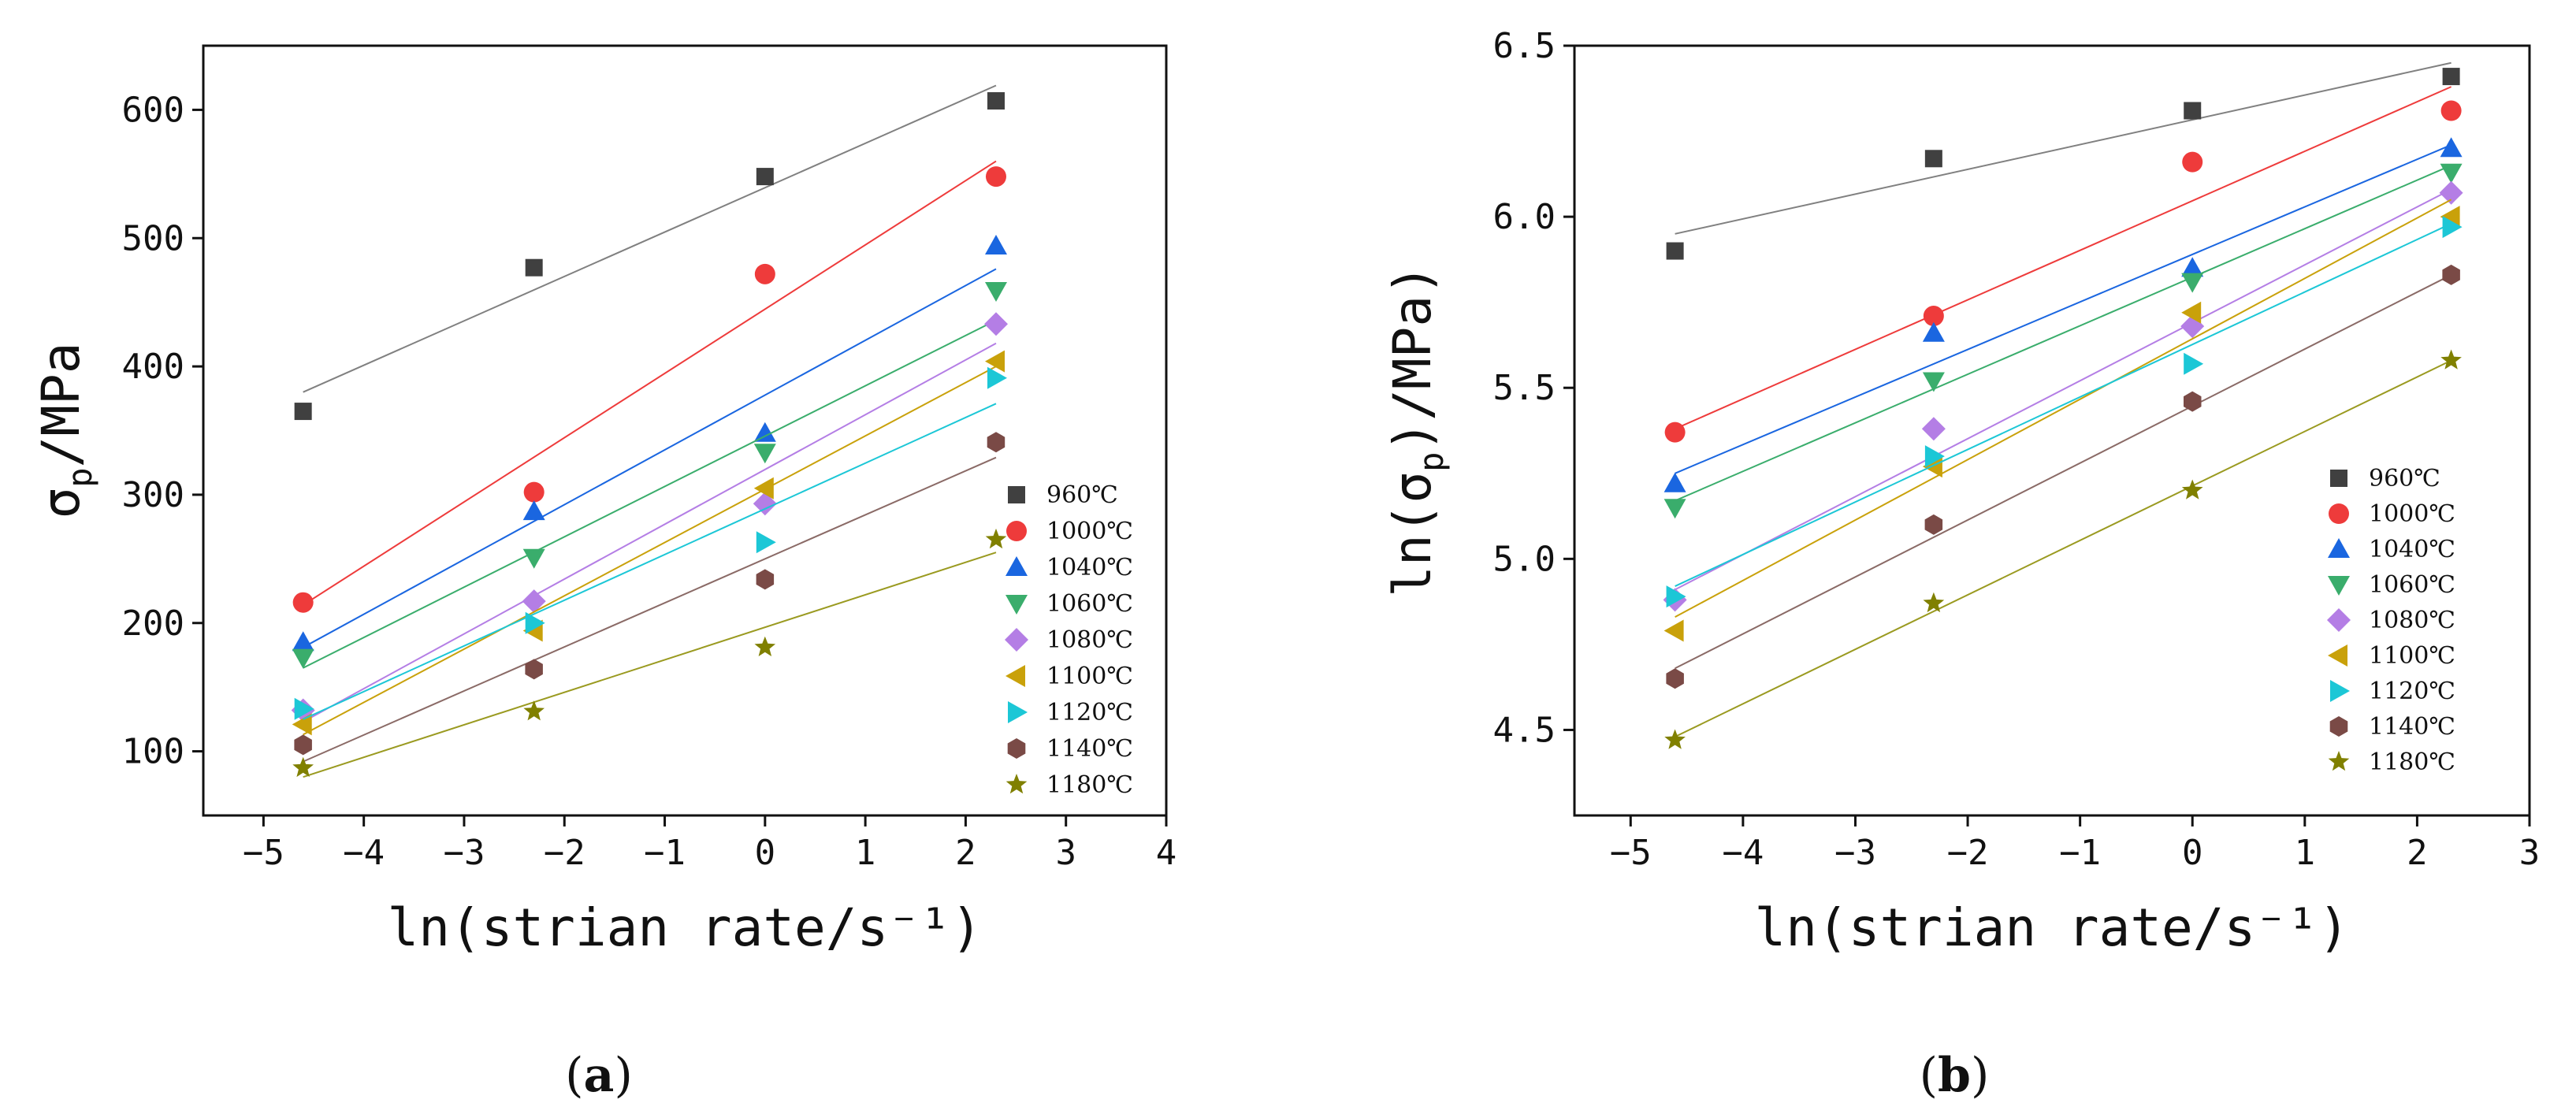 The image size is (2576, 1118). What do you see at coordinates (153, 752) in the screenshot?
I see `y-tick-label: 100` at bounding box center [153, 752].